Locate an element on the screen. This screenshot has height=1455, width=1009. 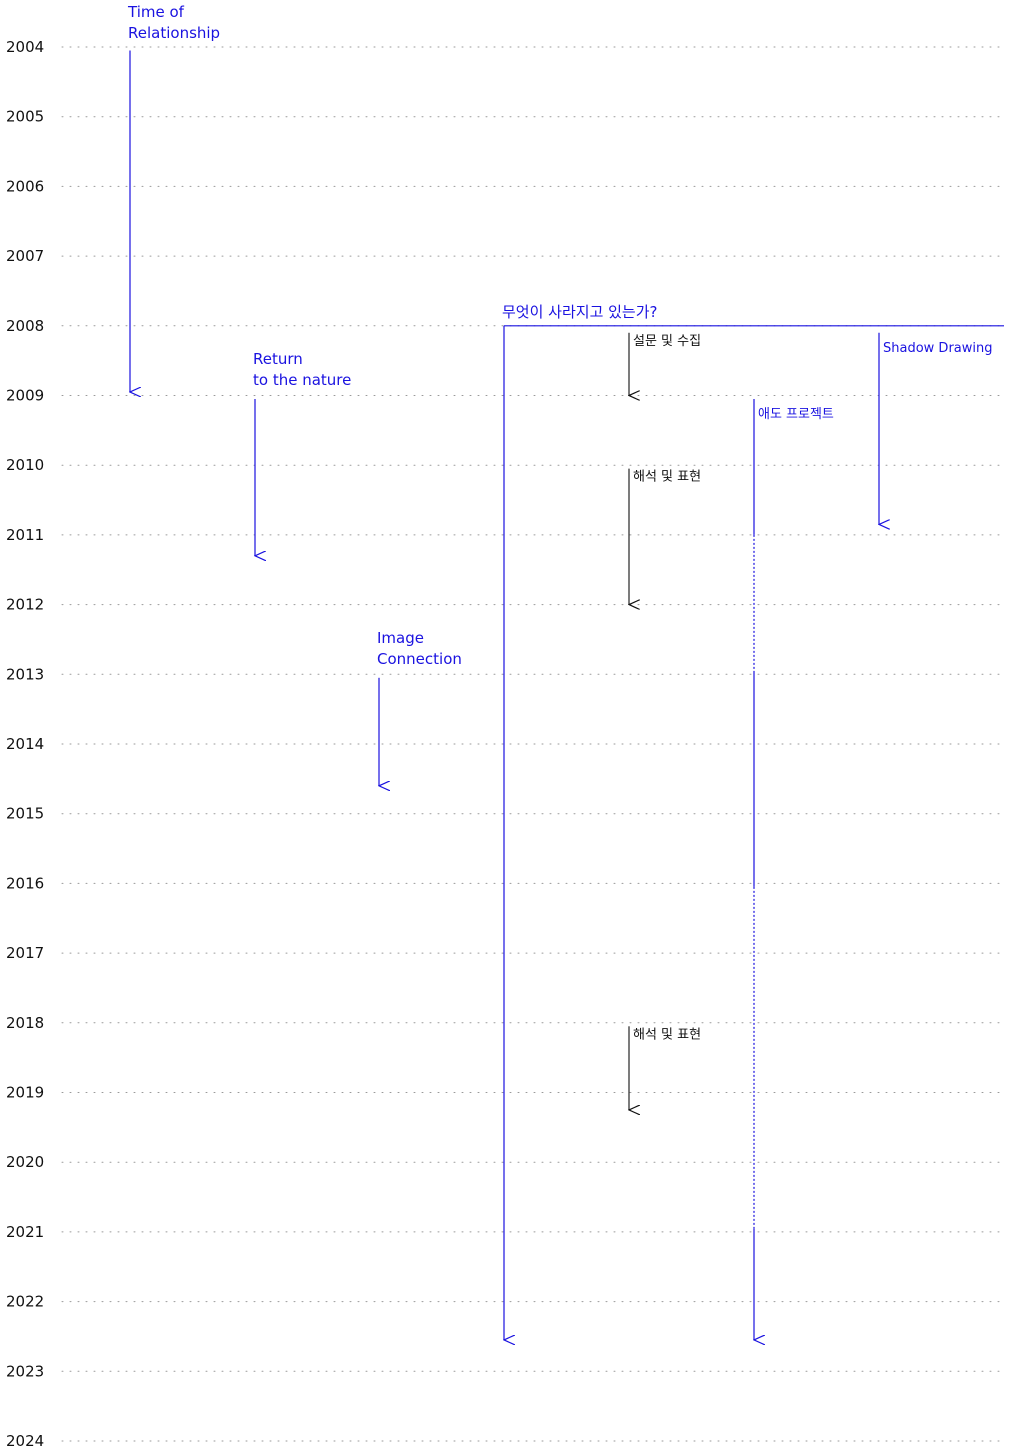
year-label: 2022 is located at coordinates (25, 1302).